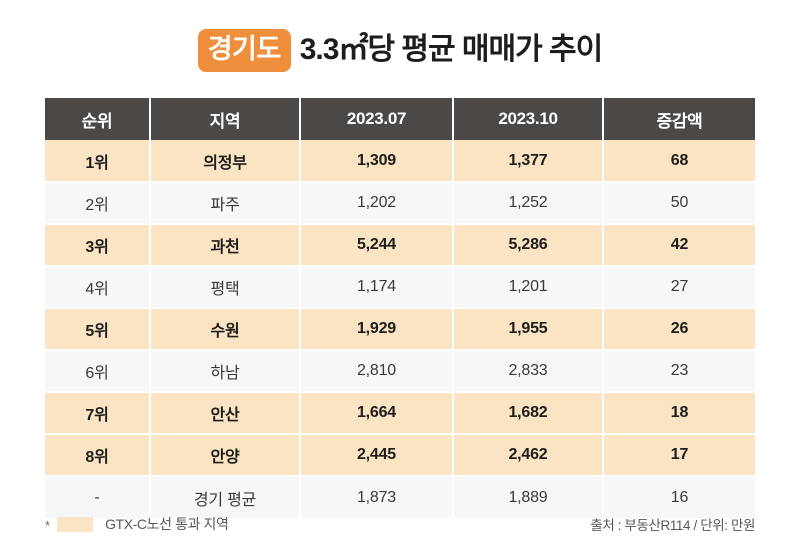 This screenshot has height=549, width=800. What do you see at coordinates (528, 329) in the screenshot?
I see `cell-oct: 1,955` at bounding box center [528, 329].